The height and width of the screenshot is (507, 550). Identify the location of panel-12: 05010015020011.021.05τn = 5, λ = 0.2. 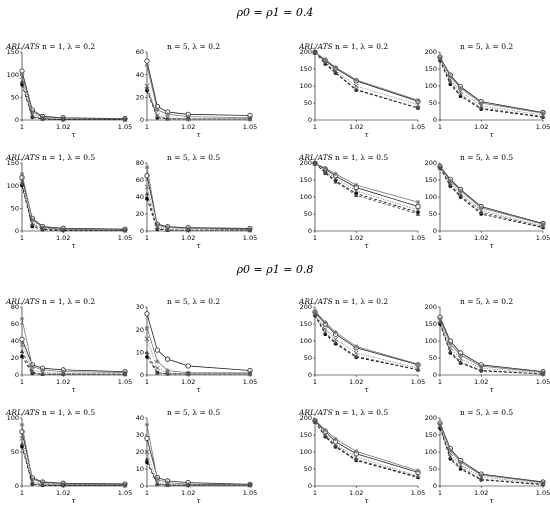
(487, 345).